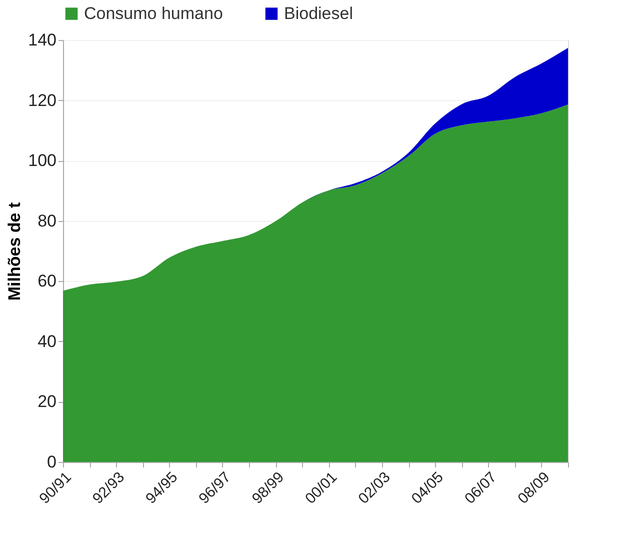 This screenshot has height=555, width=638. What do you see at coordinates (47, 220) in the screenshot?
I see `y-tick-label: 80` at bounding box center [47, 220].